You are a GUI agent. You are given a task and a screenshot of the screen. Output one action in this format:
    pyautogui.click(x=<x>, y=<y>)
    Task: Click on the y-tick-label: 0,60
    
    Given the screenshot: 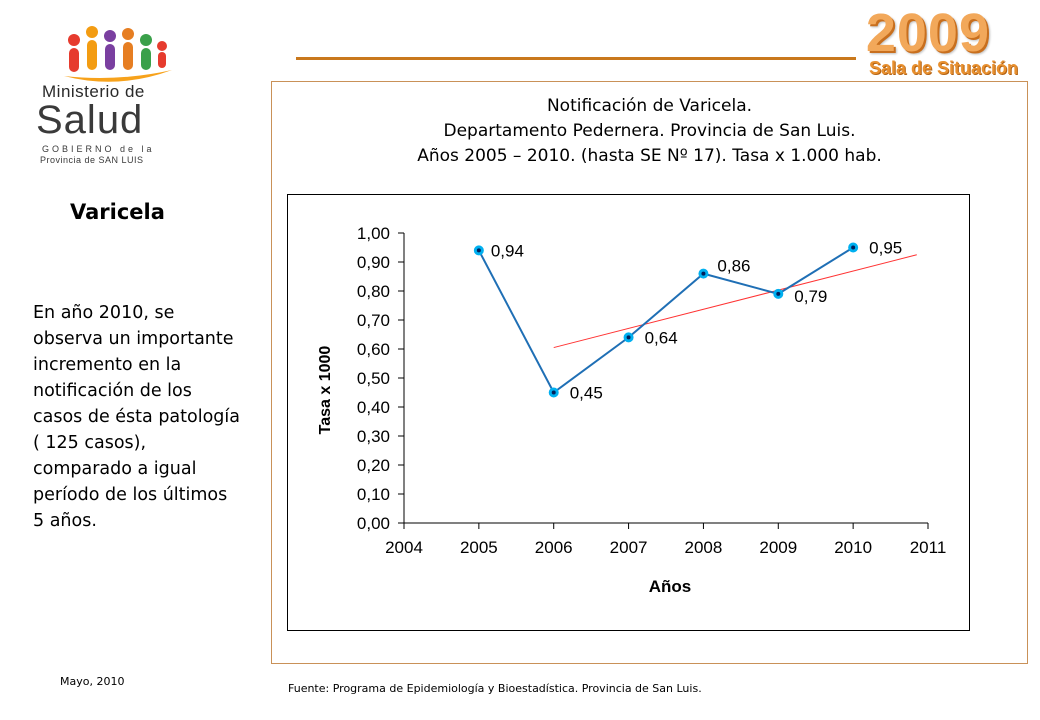 What is the action you would take?
    pyautogui.click(x=373, y=349)
    